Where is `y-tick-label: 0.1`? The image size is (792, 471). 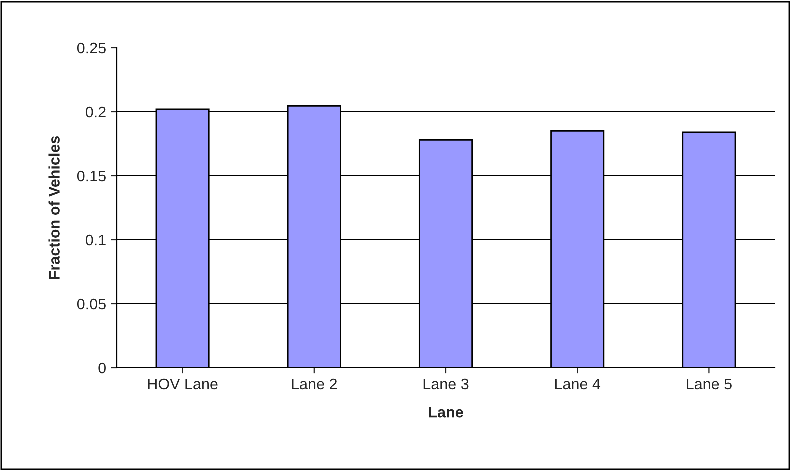
y-tick-label: 0.1 is located at coordinates (96, 240).